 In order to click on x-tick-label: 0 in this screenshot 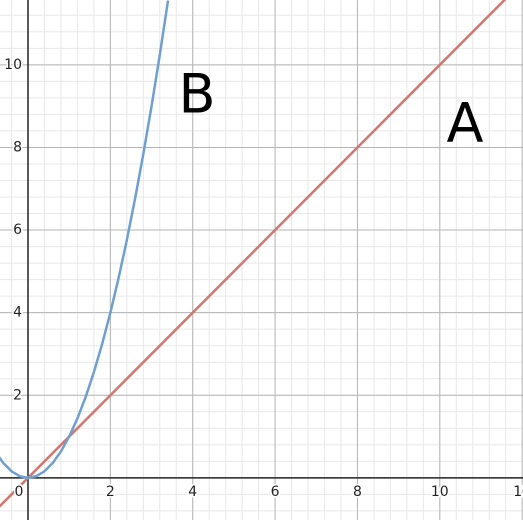, I will do `click(19, 492)`.